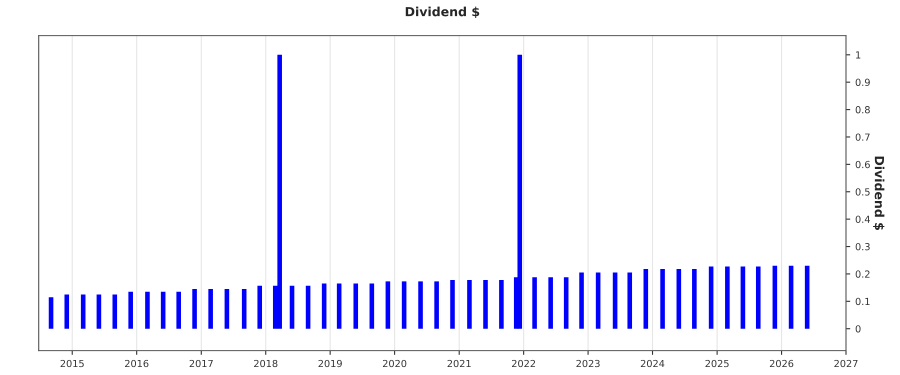 The image size is (900, 375). I want to click on x-tick-label: 2020, so click(394, 364).